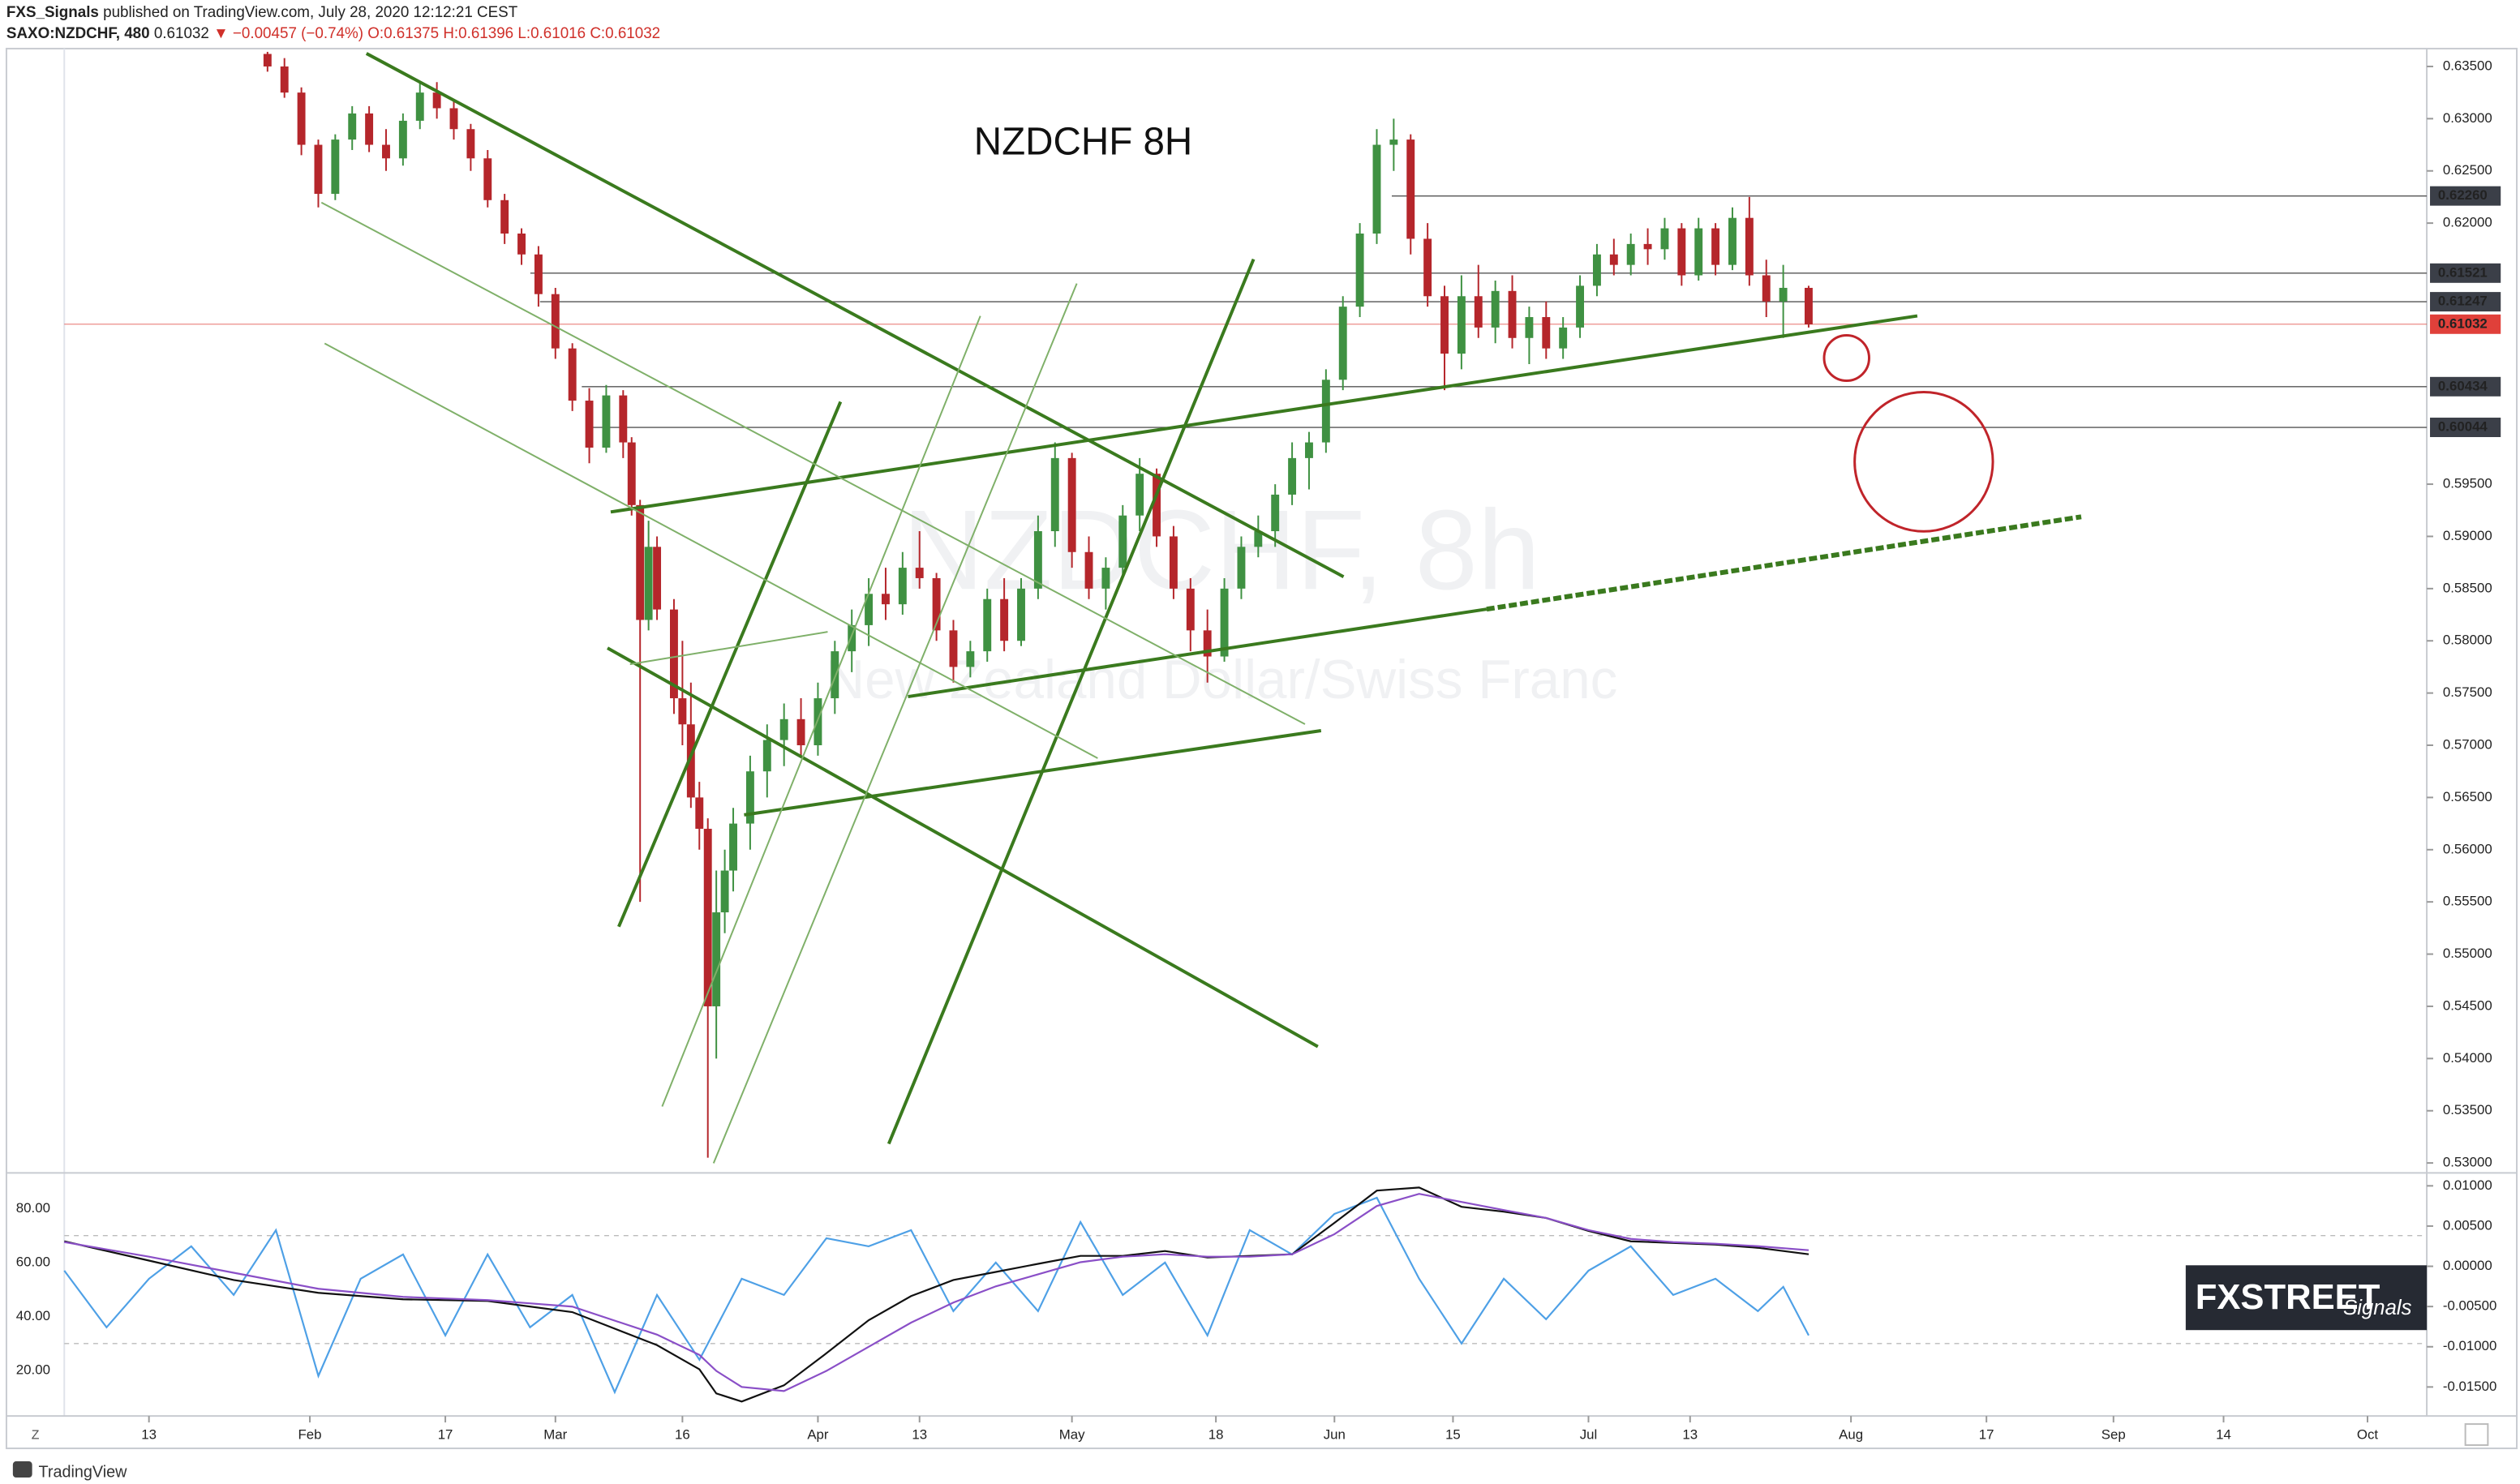 The height and width of the screenshot is (1484, 2520). I want to click on y-tick-label: 0.53500, so click(2468, 1109).